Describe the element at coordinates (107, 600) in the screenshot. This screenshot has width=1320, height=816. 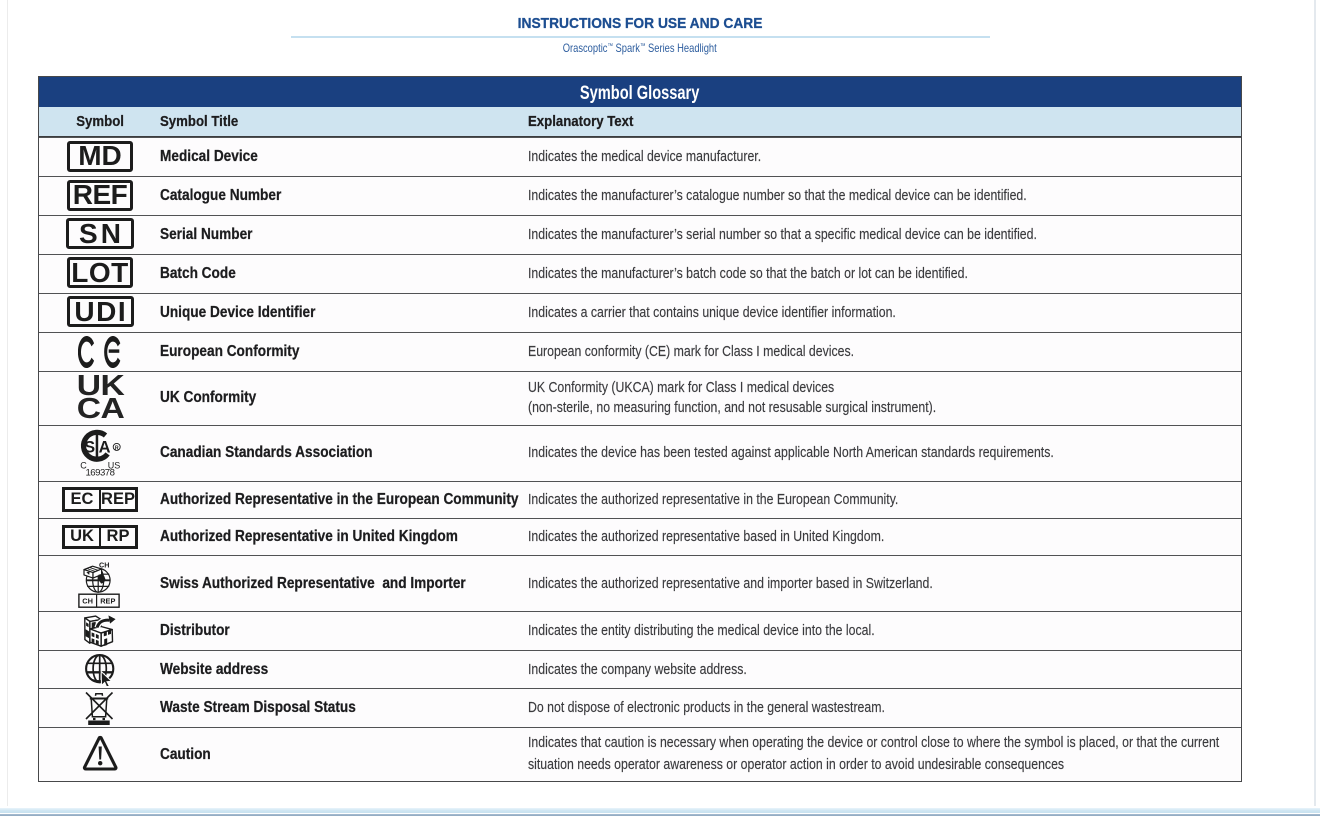
I see `svg-text: REP` at that location.